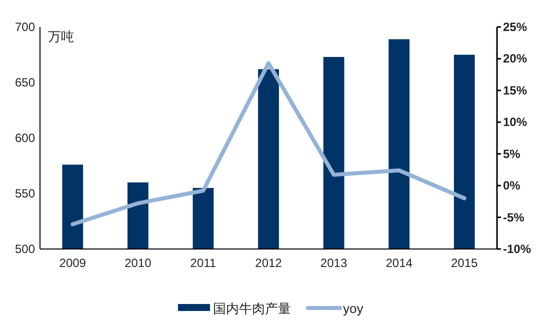 The height and width of the screenshot is (326, 542). What do you see at coordinates (25, 83) in the screenshot?
I see `y-tick-label: 650` at bounding box center [25, 83].